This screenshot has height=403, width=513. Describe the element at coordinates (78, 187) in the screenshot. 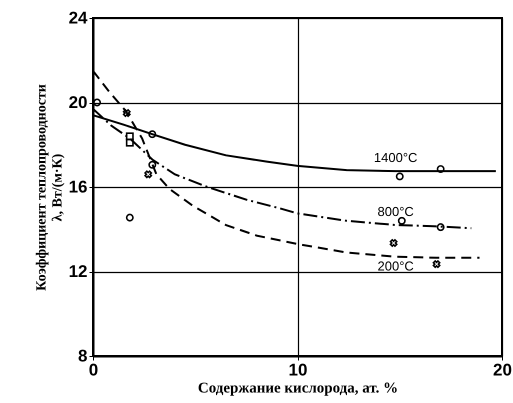

I see `y-tick-label: 16` at that location.